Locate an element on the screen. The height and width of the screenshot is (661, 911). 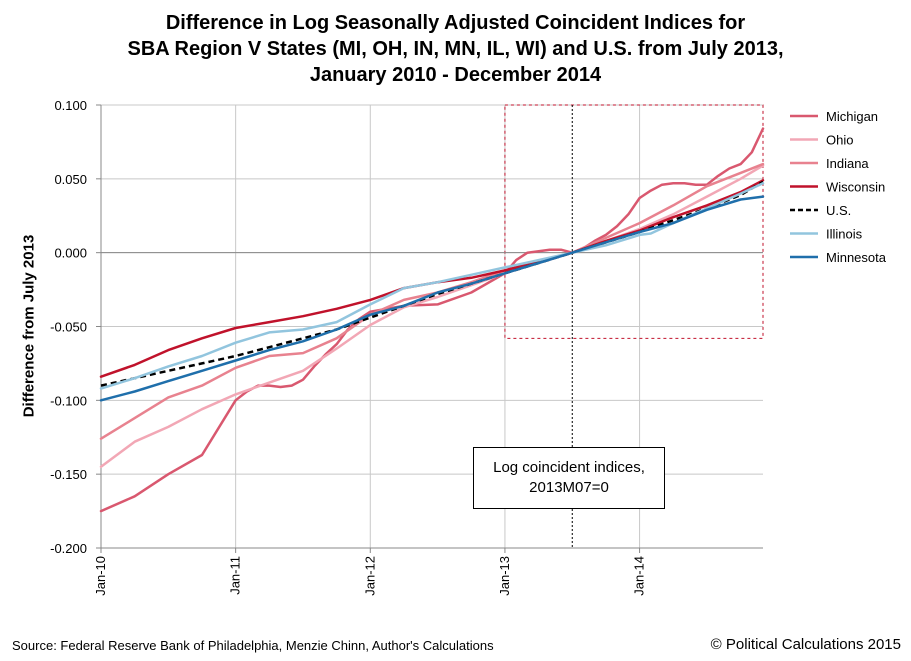
highlight-box is located at coordinates (634, 221).